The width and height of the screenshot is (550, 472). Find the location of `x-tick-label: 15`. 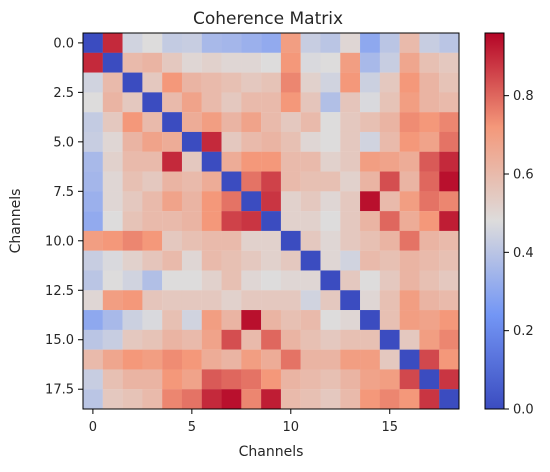

x-tick-label: 15 is located at coordinates (389, 427).